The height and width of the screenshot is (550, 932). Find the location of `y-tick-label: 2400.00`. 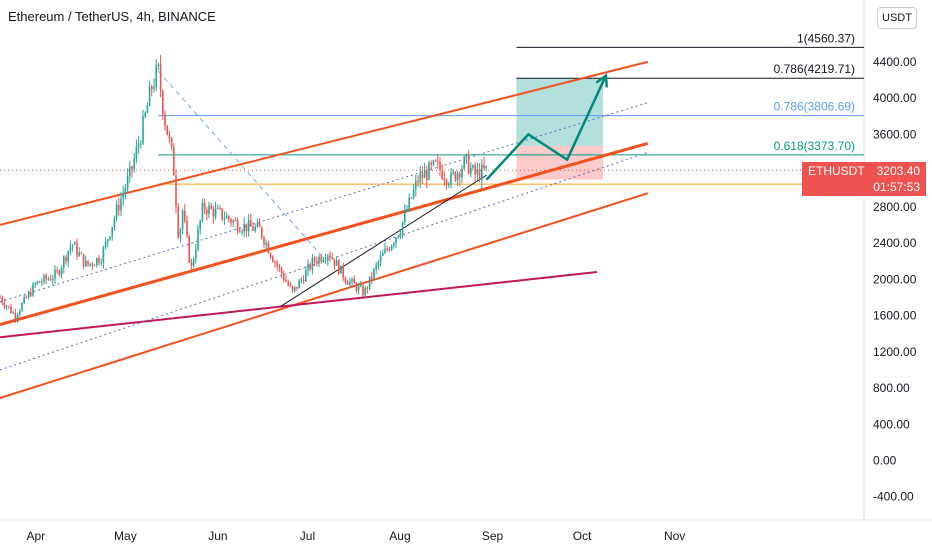

y-tick-label: 2400.00 is located at coordinates (895, 243).